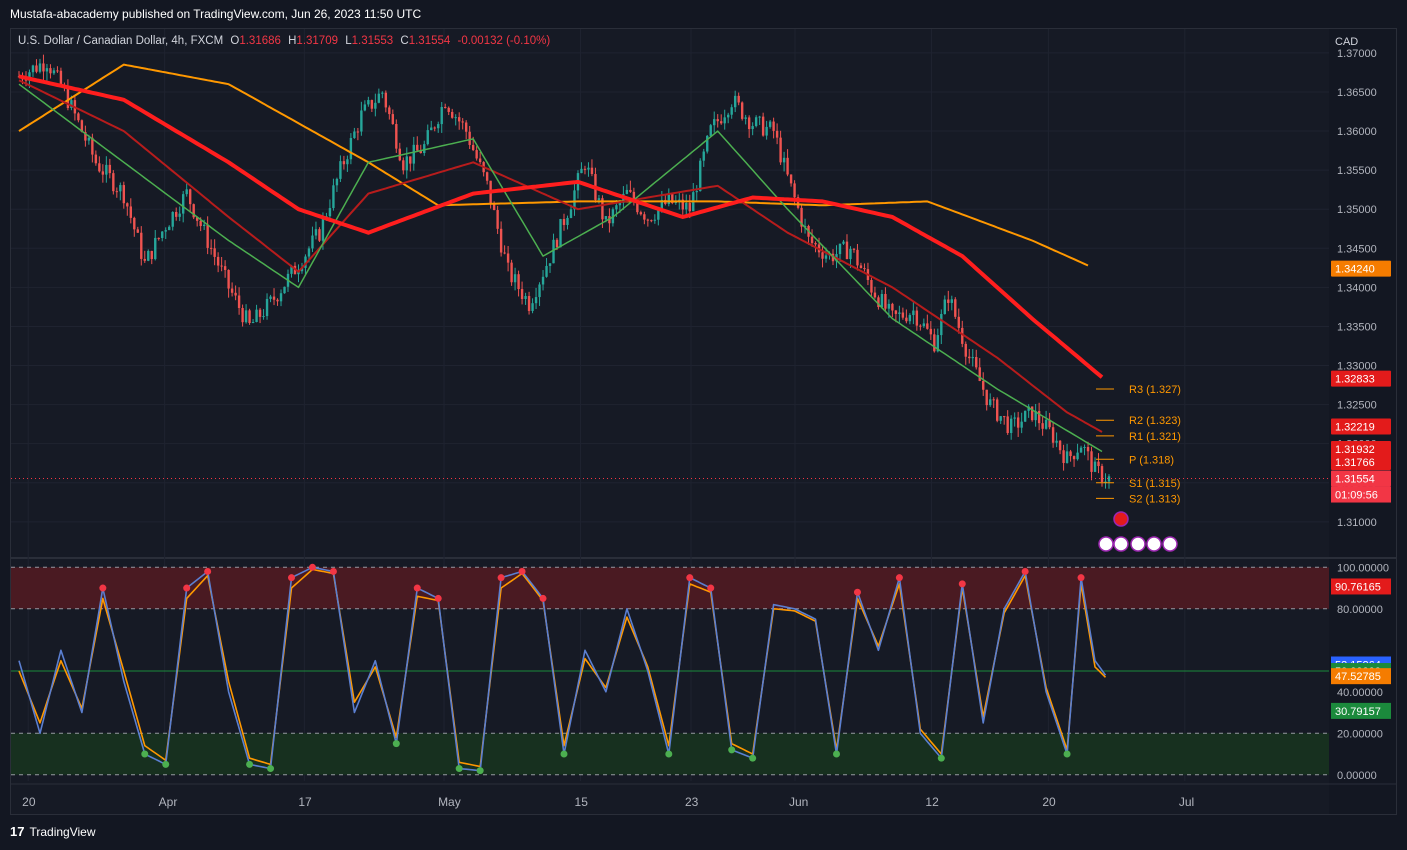 Image resolution: width=1407 pixels, height=850 pixels. Describe the element at coordinates (372, 41) in the screenshot. I see `ohlc-low-value: 1.31553` at that location.